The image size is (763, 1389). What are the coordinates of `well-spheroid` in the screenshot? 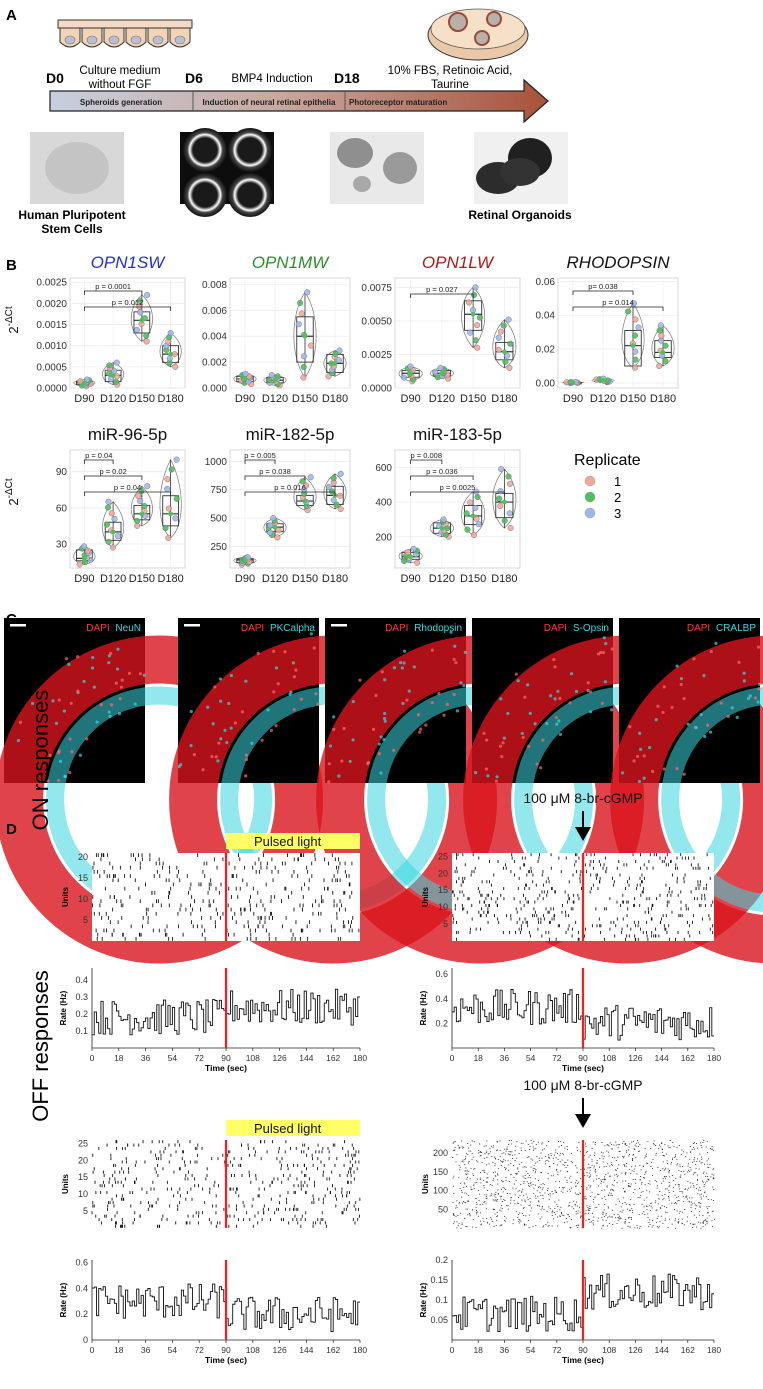 It's located at (92, 40).